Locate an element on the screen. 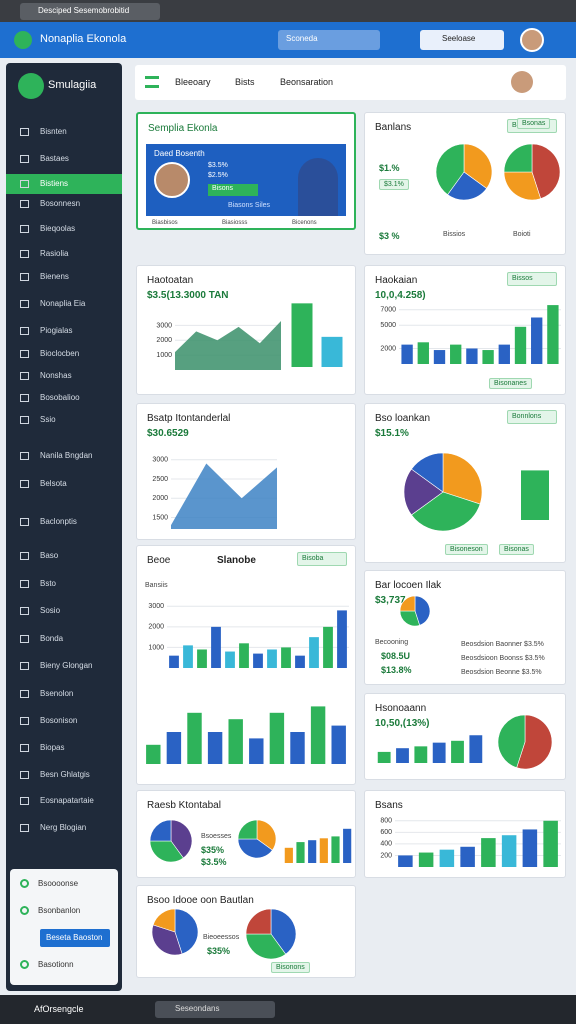 This screenshot has height=1024, width=576. y-tick-label: 3000 is located at coordinates (160, 460).